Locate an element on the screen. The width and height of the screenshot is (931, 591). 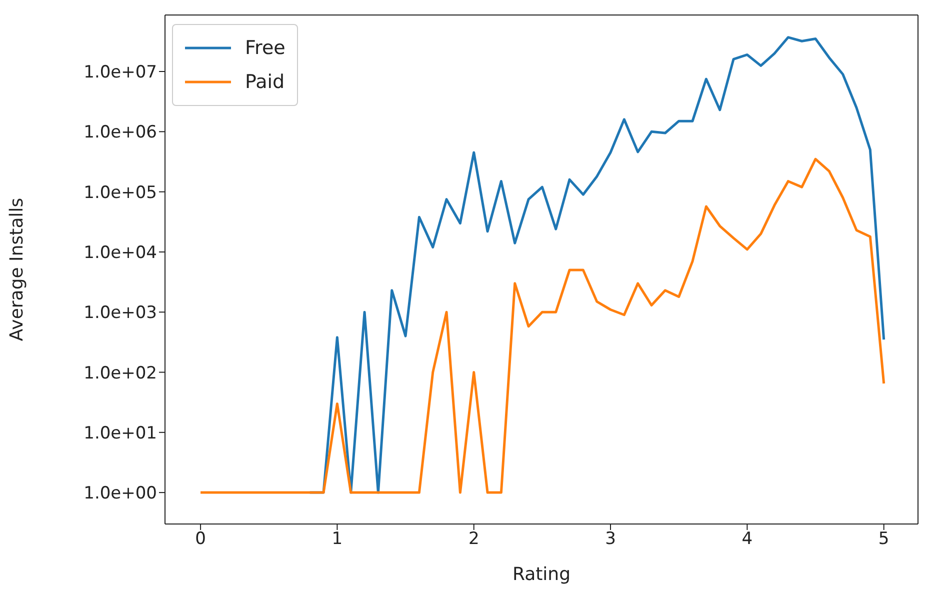
x-tick-label: 2 is located at coordinates (474, 539).